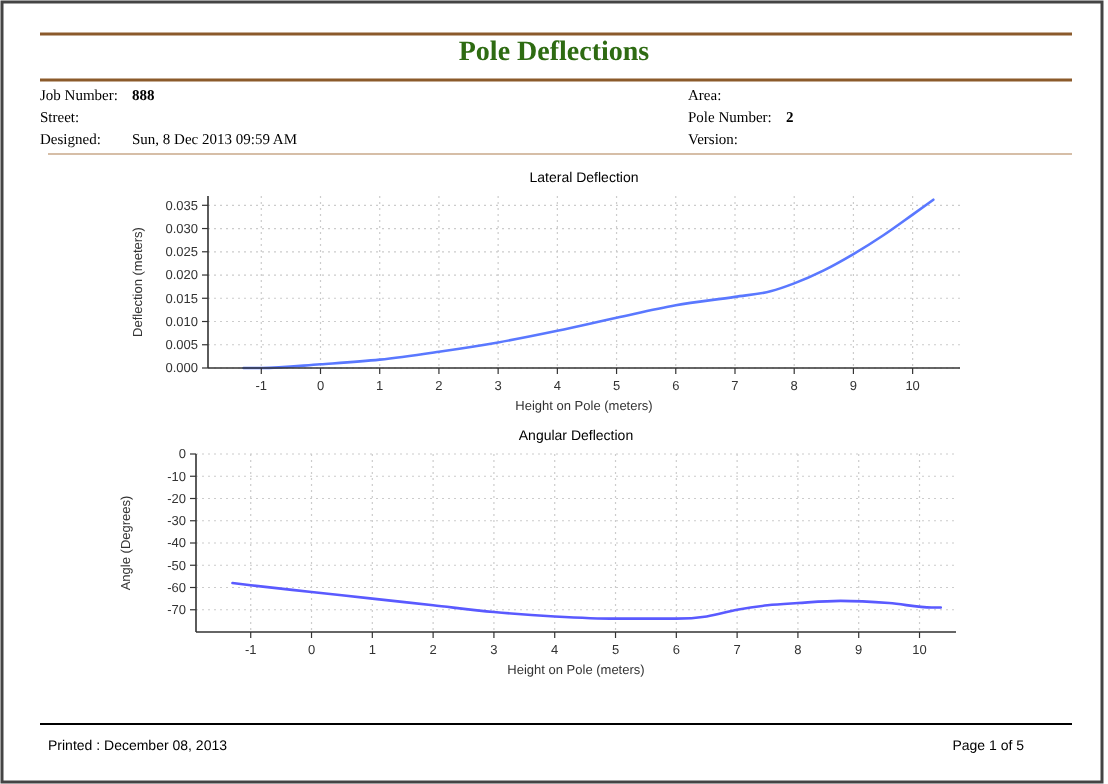 The width and height of the screenshot is (1108, 784). Describe the element at coordinates (554, 53) in the screenshot. I see `text: Pole Deflections` at that location.